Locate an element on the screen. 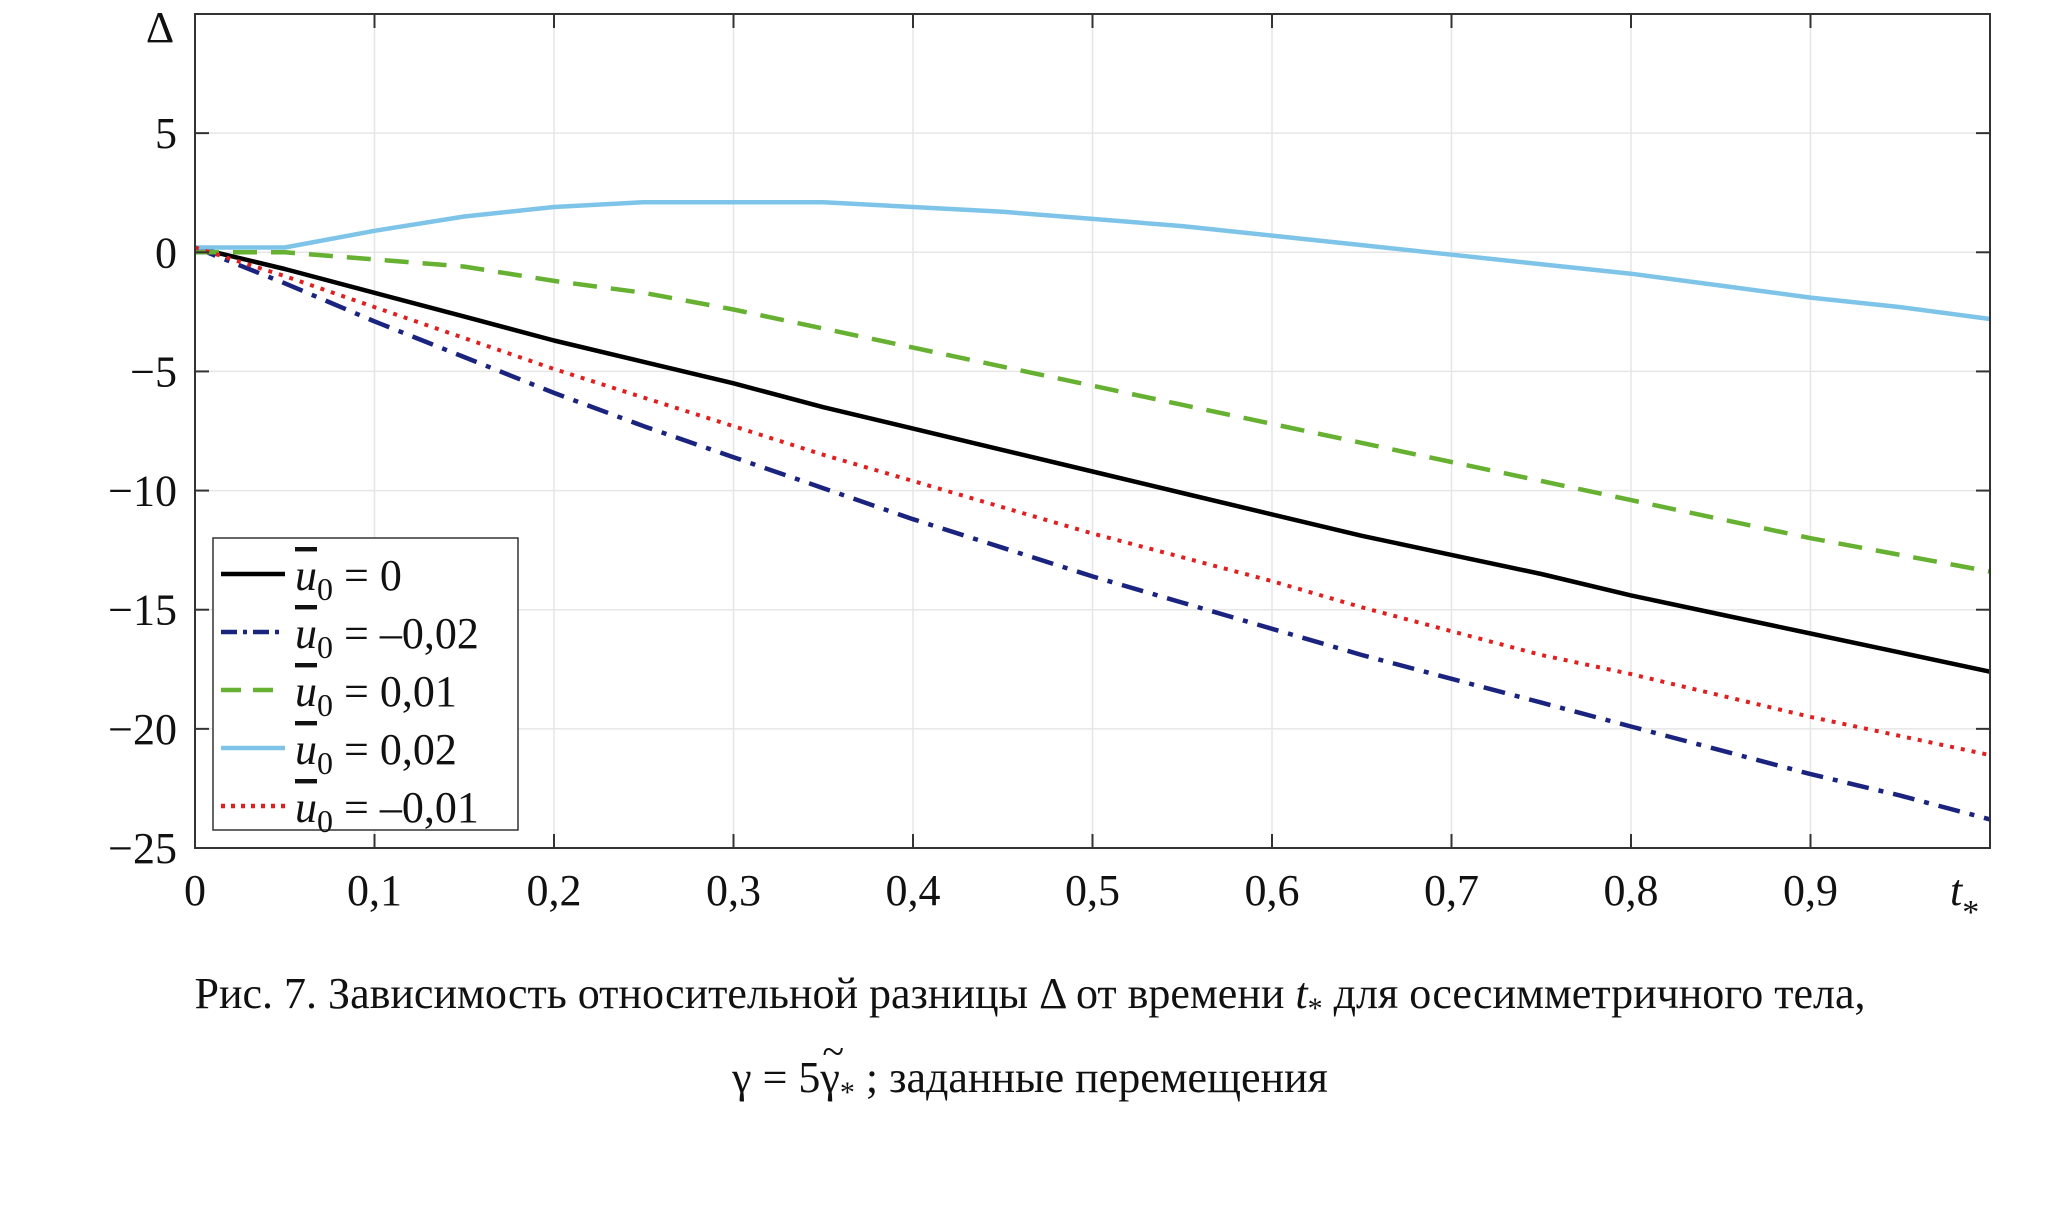 The width and height of the screenshot is (2060, 1224). x-tick-label: 0,7 is located at coordinates (1451, 890).